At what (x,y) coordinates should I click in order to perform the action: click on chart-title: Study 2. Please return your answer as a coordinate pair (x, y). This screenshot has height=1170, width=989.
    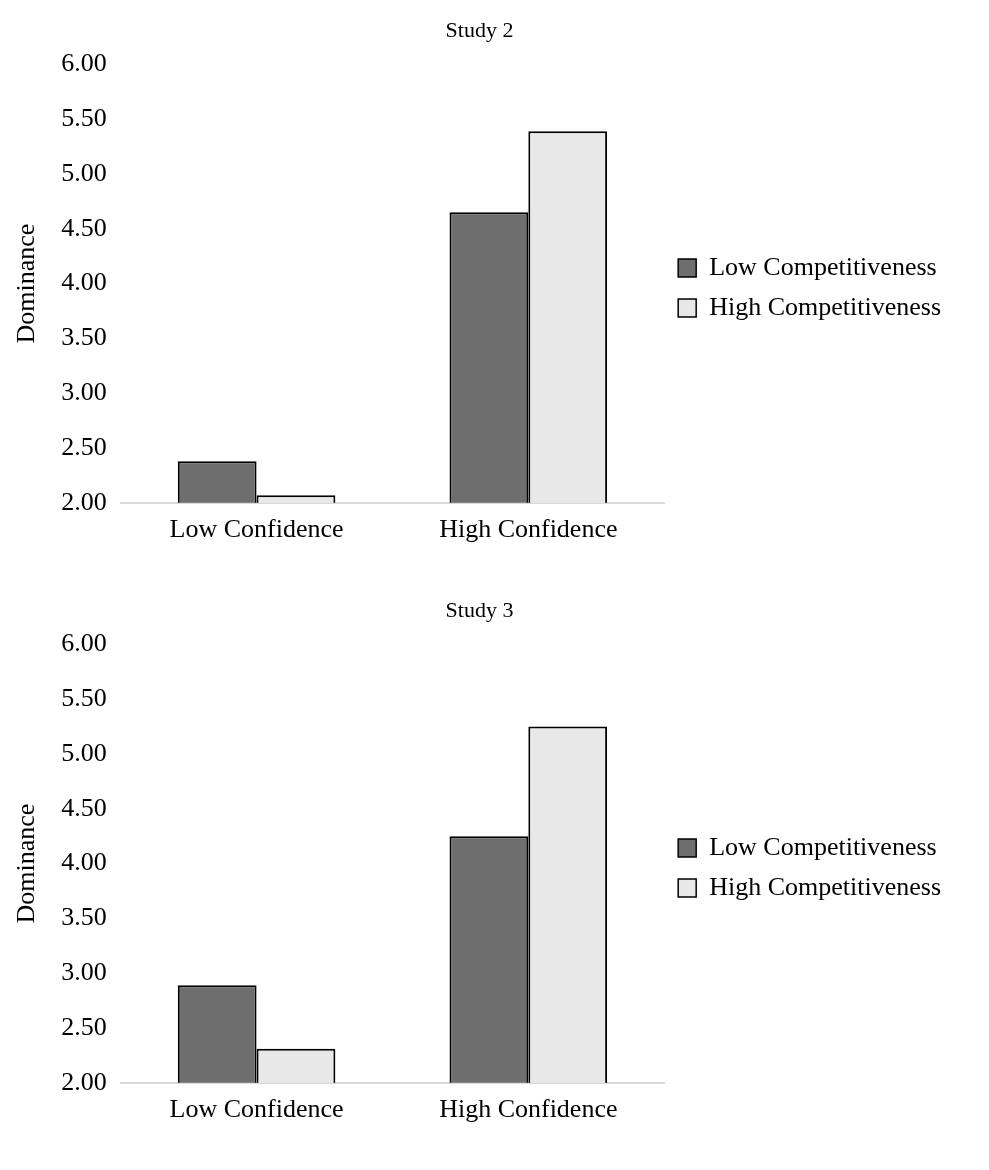
    Looking at the image, I should click on (479, 29).